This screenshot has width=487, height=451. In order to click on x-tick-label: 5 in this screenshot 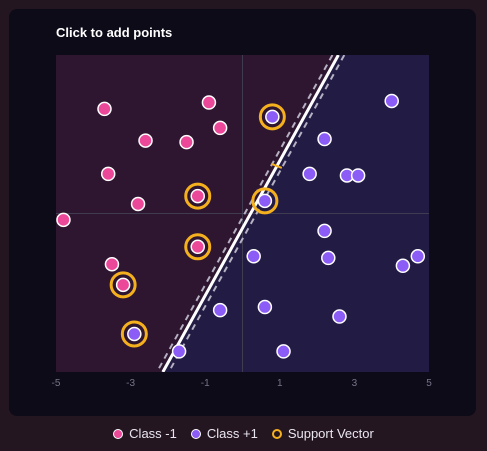, I will do `click(429, 383)`.